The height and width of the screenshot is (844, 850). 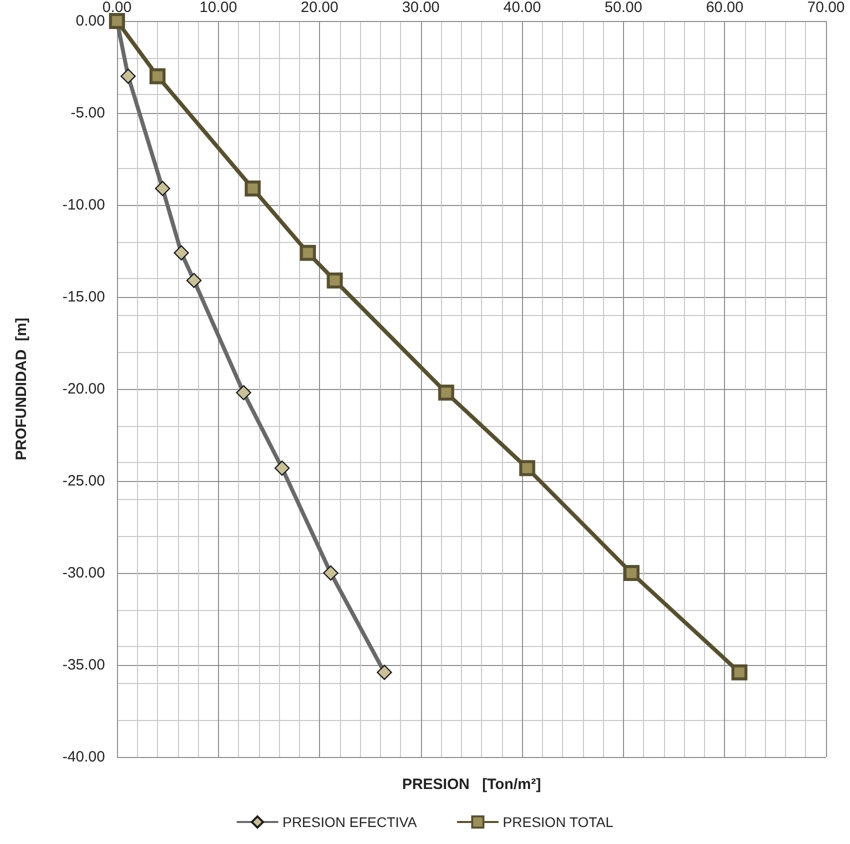 What do you see at coordinates (83, 481) in the screenshot?
I see `y-tick-label: -25.00` at bounding box center [83, 481].